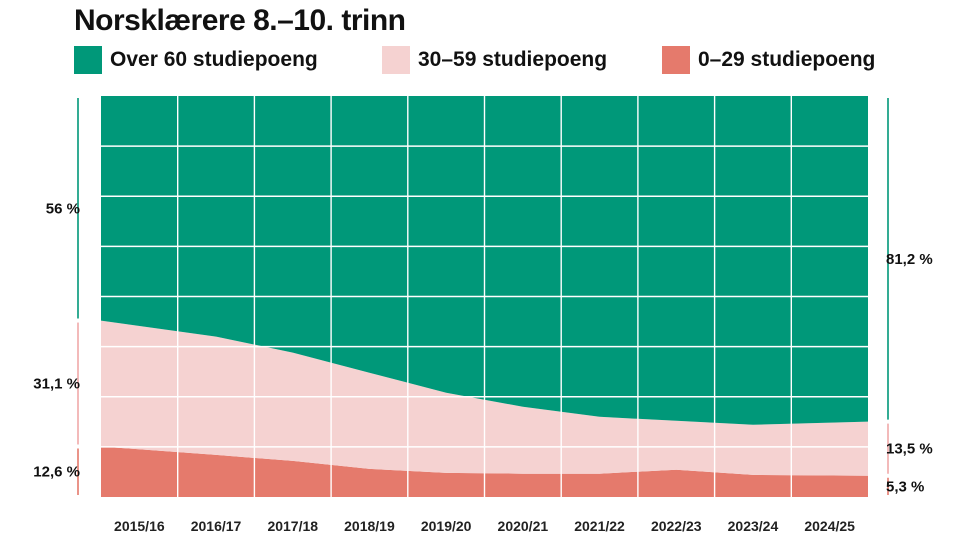 The height and width of the screenshot is (548, 960). Describe the element at coordinates (216, 526) in the screenshot. I see `x-tick-label: 2016/17` at that location.